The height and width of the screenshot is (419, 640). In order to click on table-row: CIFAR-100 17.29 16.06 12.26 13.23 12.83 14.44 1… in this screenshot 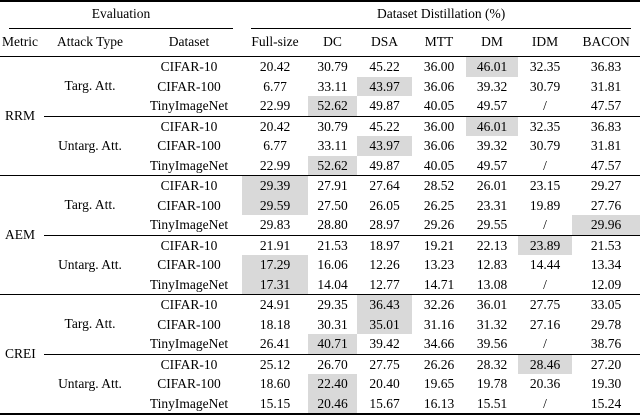, I will do `click(320, 265)`.